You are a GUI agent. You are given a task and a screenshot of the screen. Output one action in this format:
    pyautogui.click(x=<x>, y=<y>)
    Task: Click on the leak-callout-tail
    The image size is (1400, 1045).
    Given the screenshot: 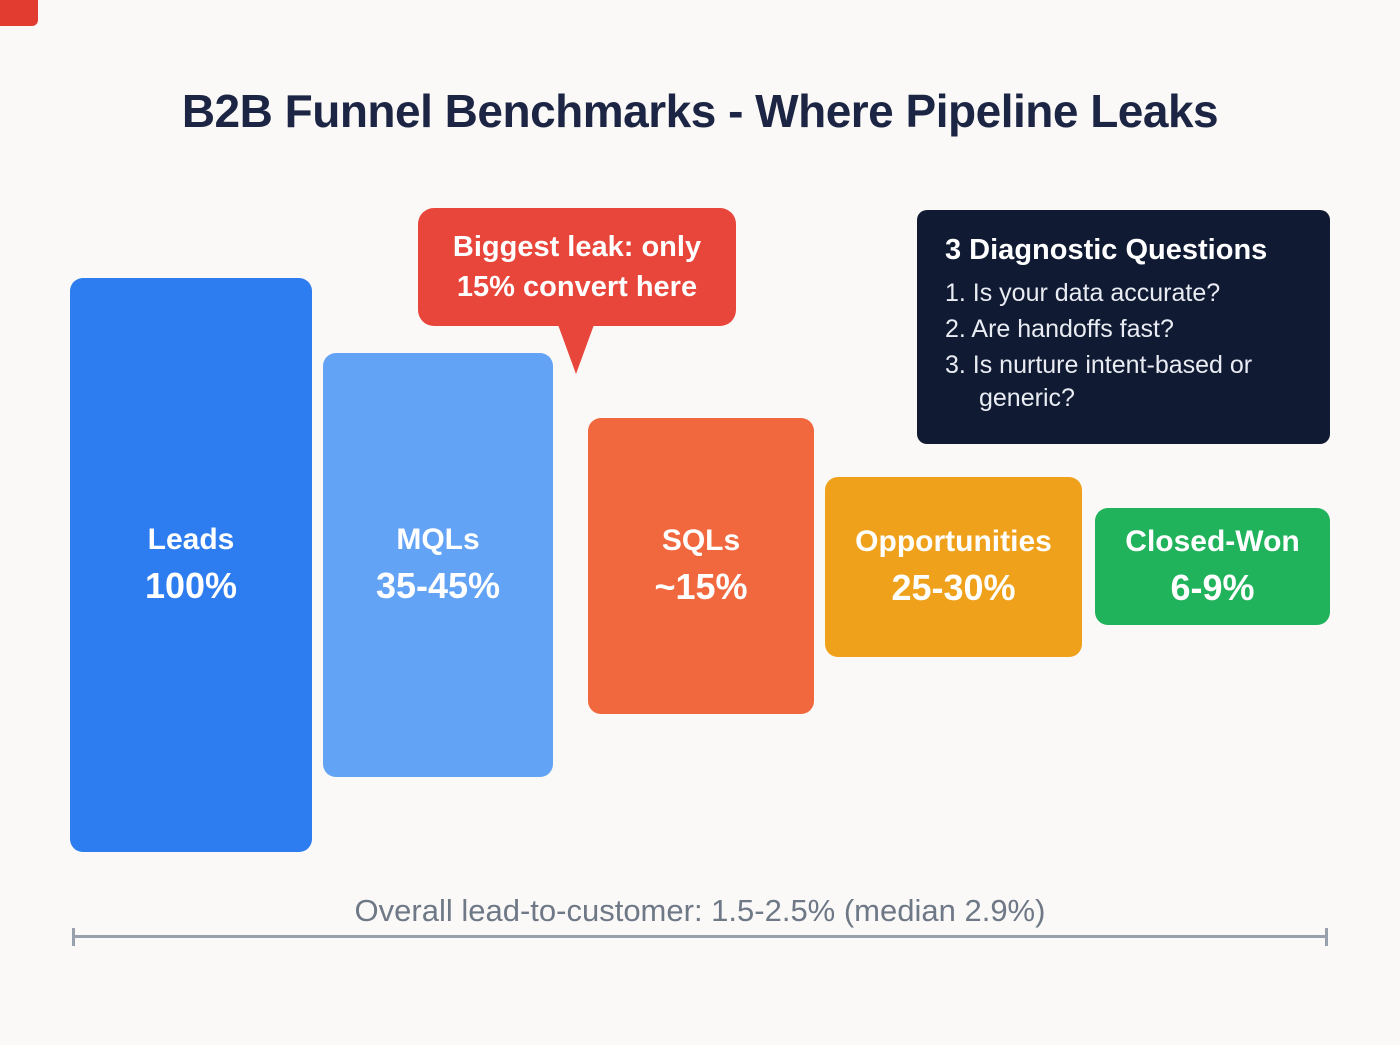 What is the action you would take?
    pyautogui.click(x=576, y=348)
    